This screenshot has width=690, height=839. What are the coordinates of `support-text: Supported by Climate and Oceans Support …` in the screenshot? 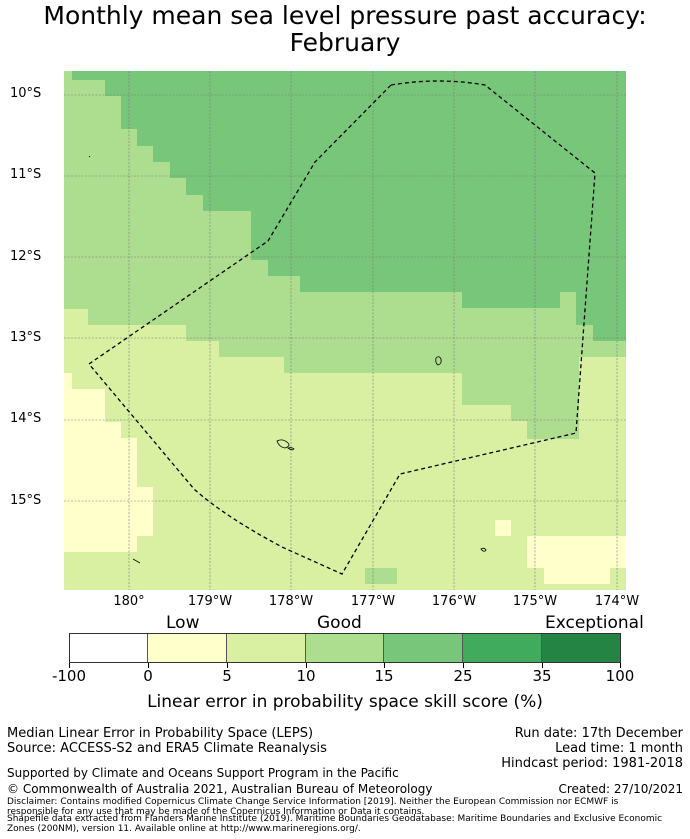 It's located at (203, 773).